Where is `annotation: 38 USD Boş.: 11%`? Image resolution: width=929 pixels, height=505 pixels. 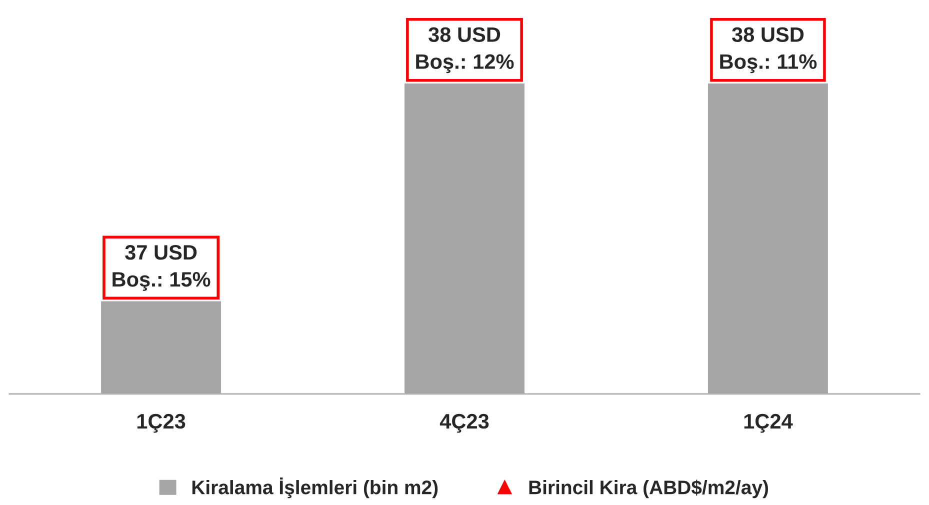
annotation: 38 USD Boş.: 11% is located at coordinates (768, 50).